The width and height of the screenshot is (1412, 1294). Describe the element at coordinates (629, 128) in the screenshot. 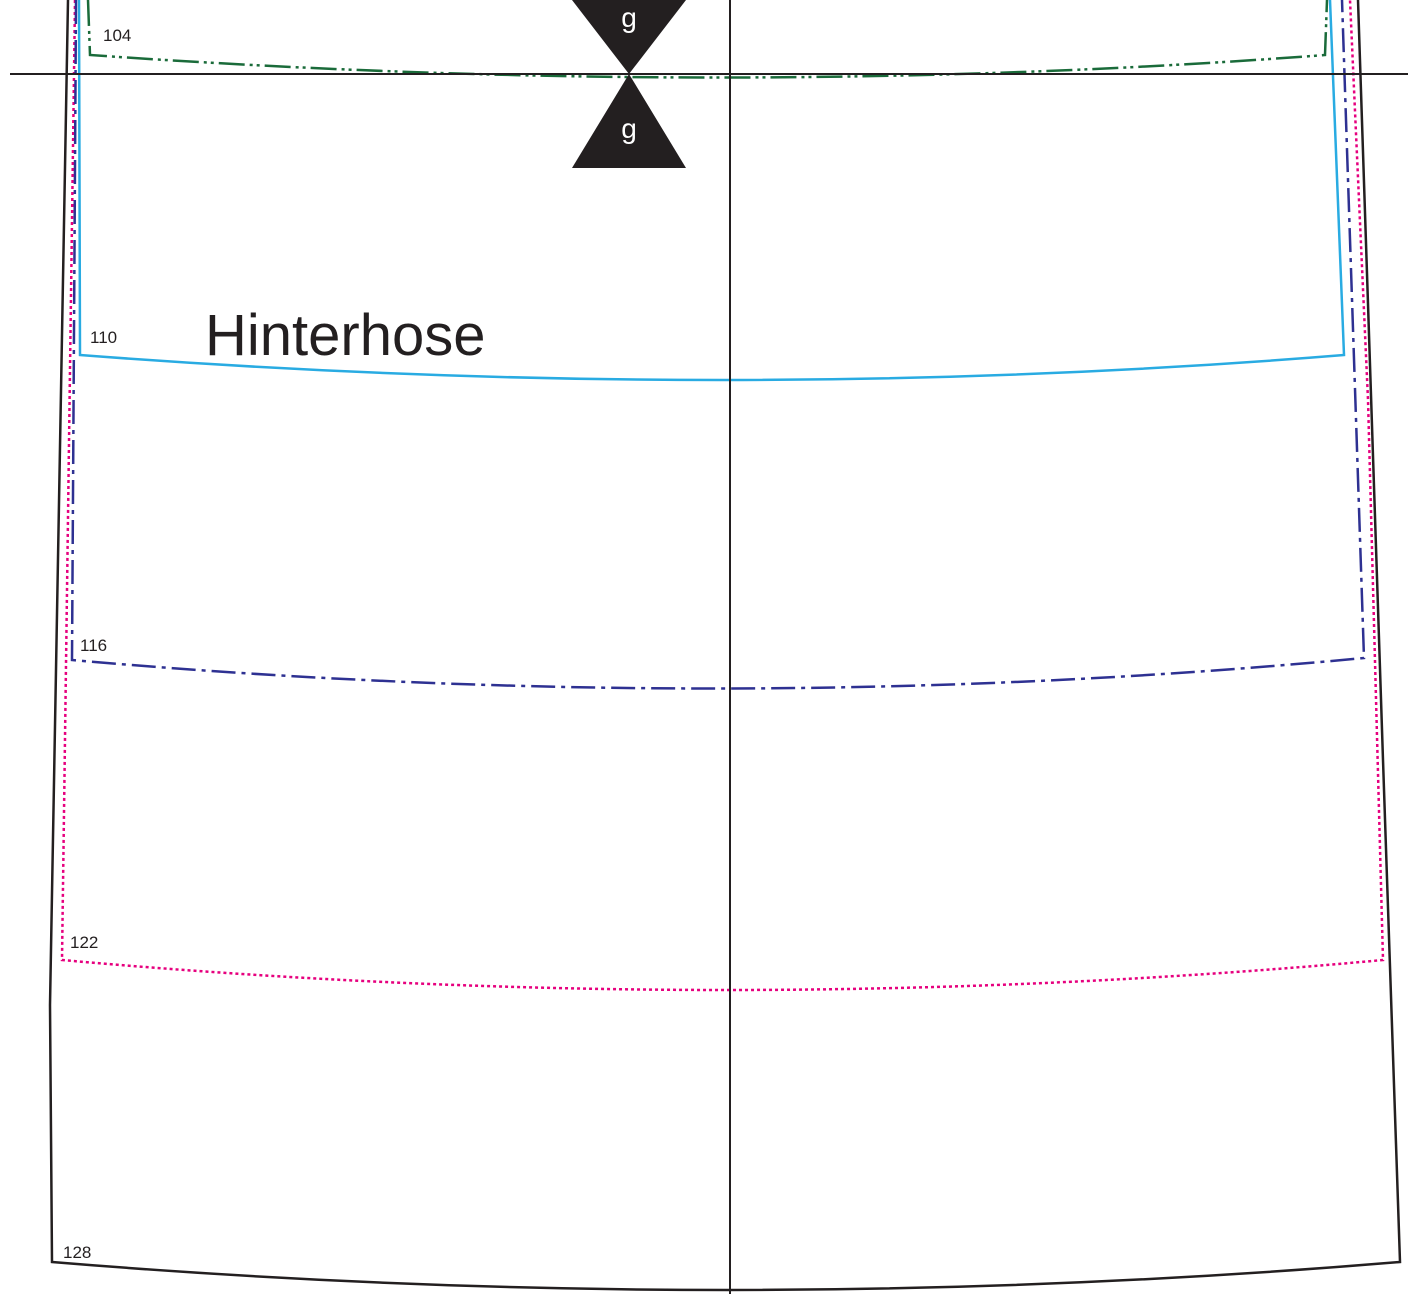

I see `notch-label-bottom: g` at that location.